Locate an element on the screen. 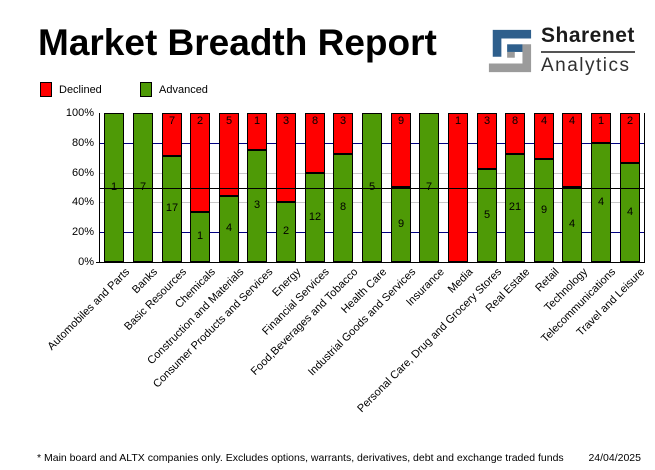  plot-right-border is located at coordinates (644, 188).